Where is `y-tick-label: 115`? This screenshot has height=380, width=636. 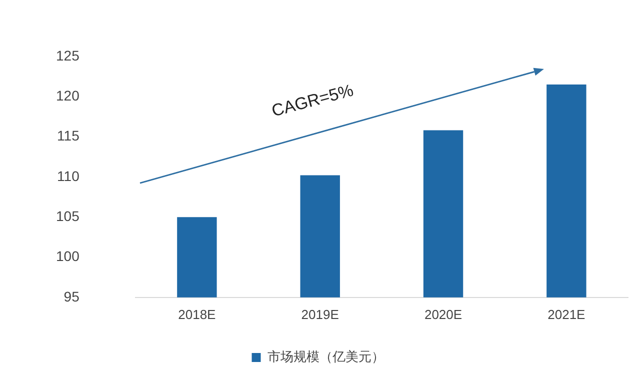 y-tick-label: 115 is located at coordinates (68, 136).